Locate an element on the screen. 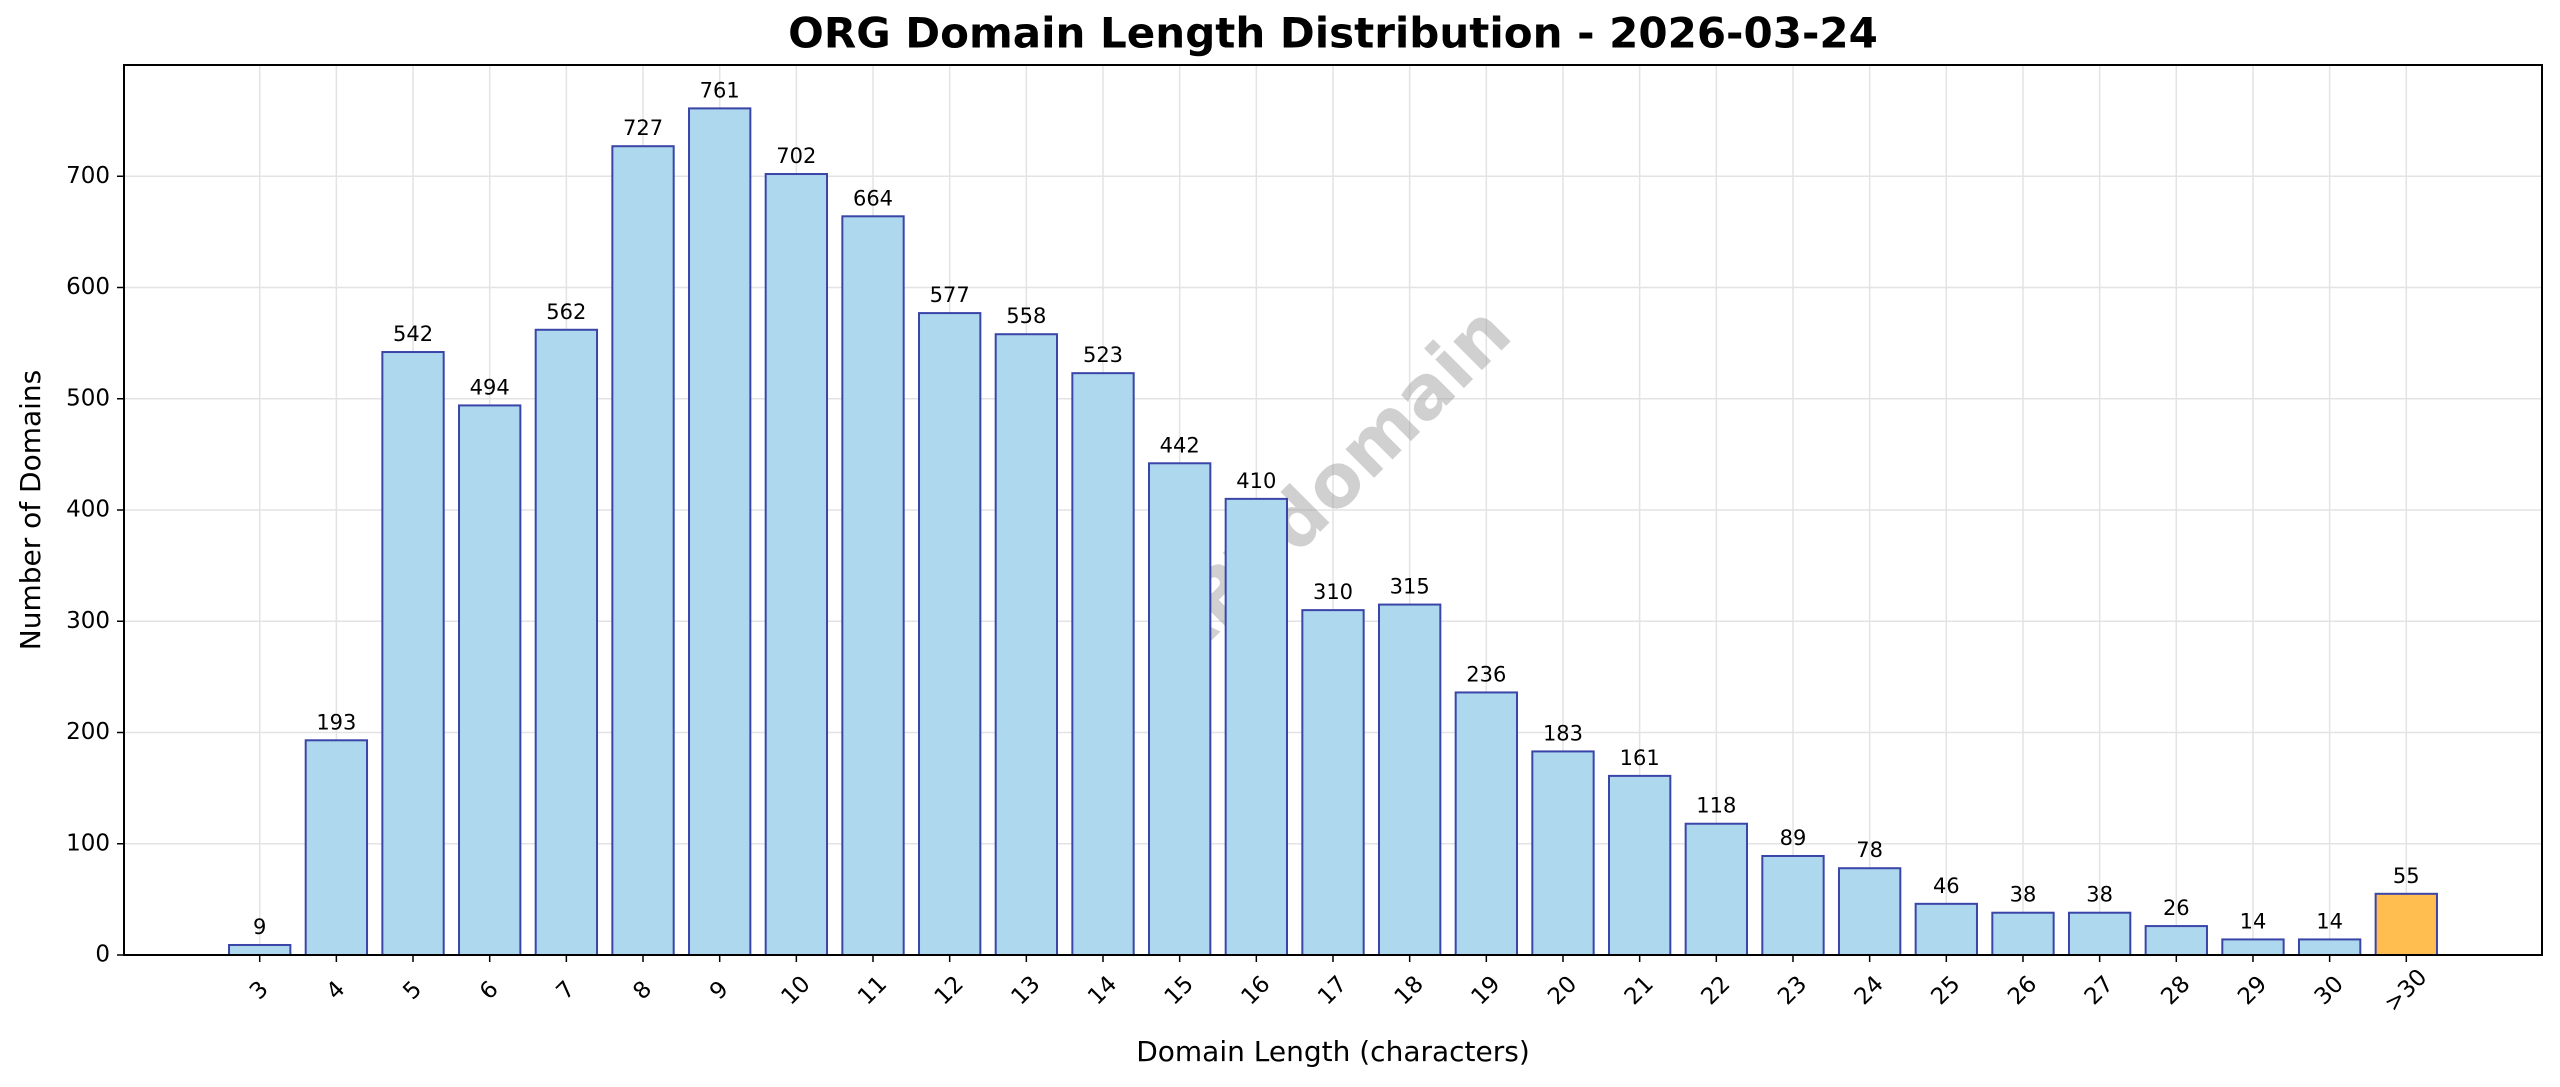 This screenshot has height=1087, width=2560. value-label: 183 is located at coordinates (1563, 733).